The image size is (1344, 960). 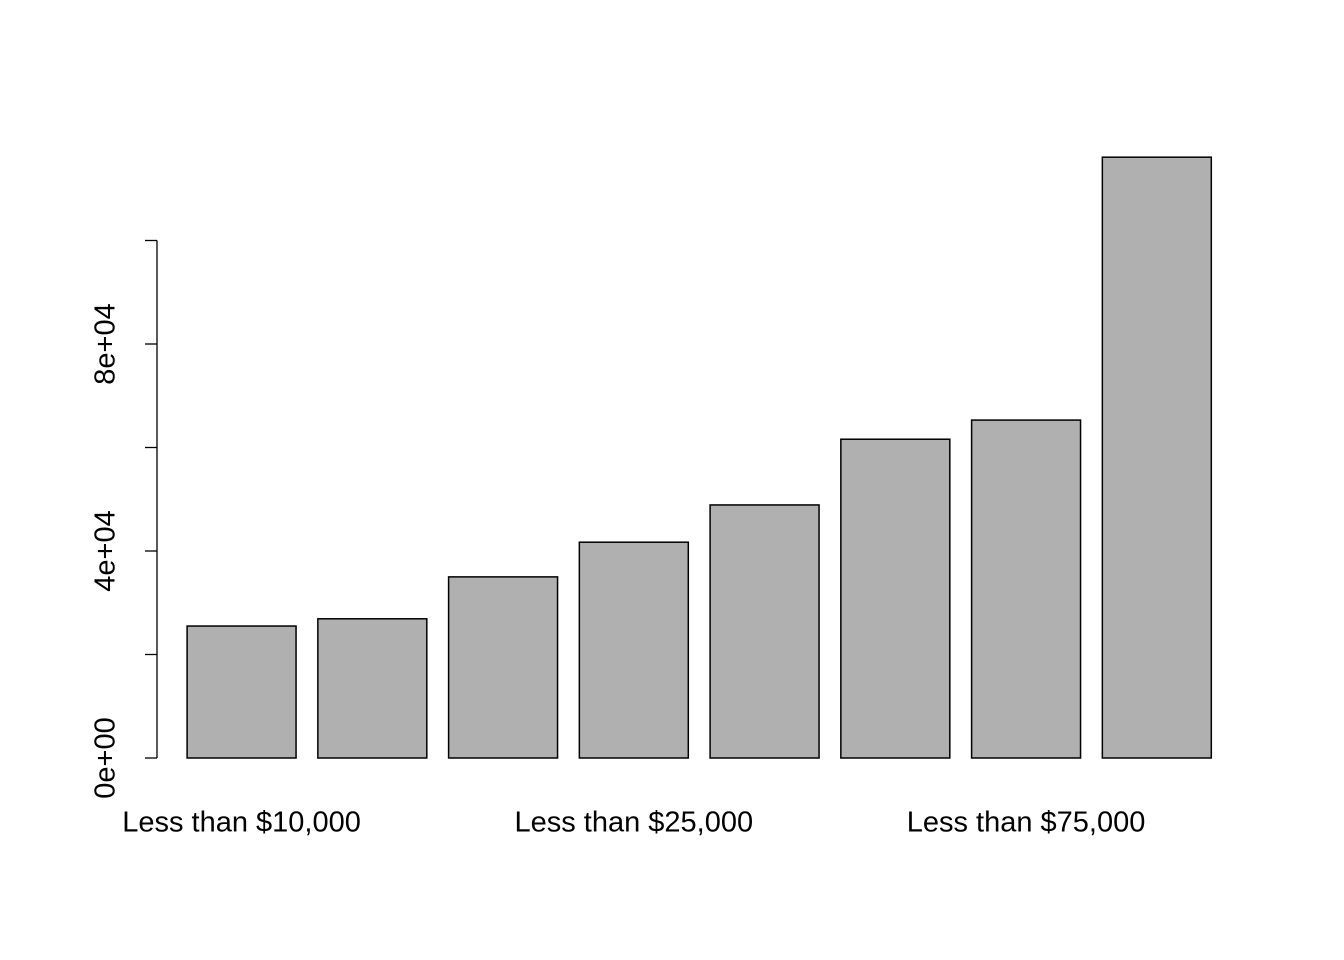 What do you see at coordinates (106, 757) in the screenshot?
I see `y-tick-label: 0e+00` at bounding box center [106, 757].